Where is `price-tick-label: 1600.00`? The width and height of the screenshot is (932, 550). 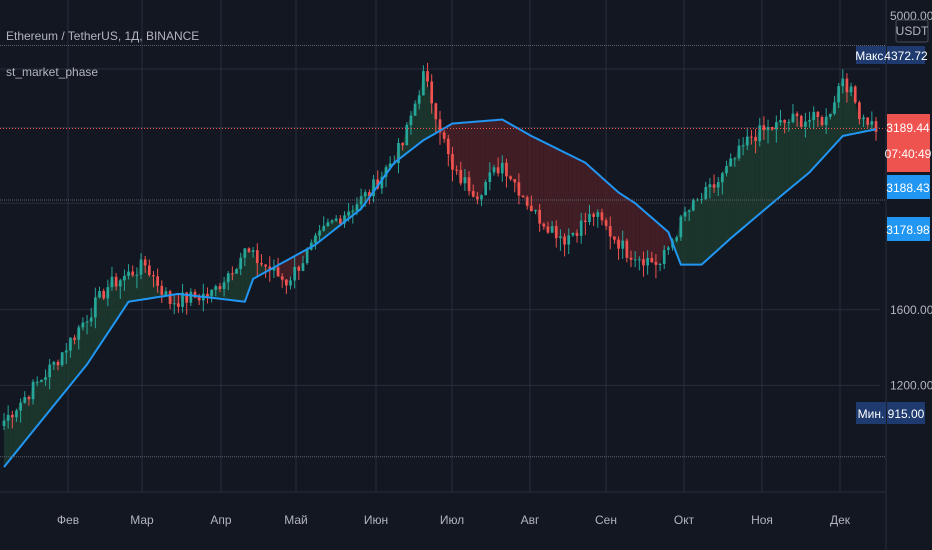
price-tick-label: 1600.00 is located at coordinates (911, 310).